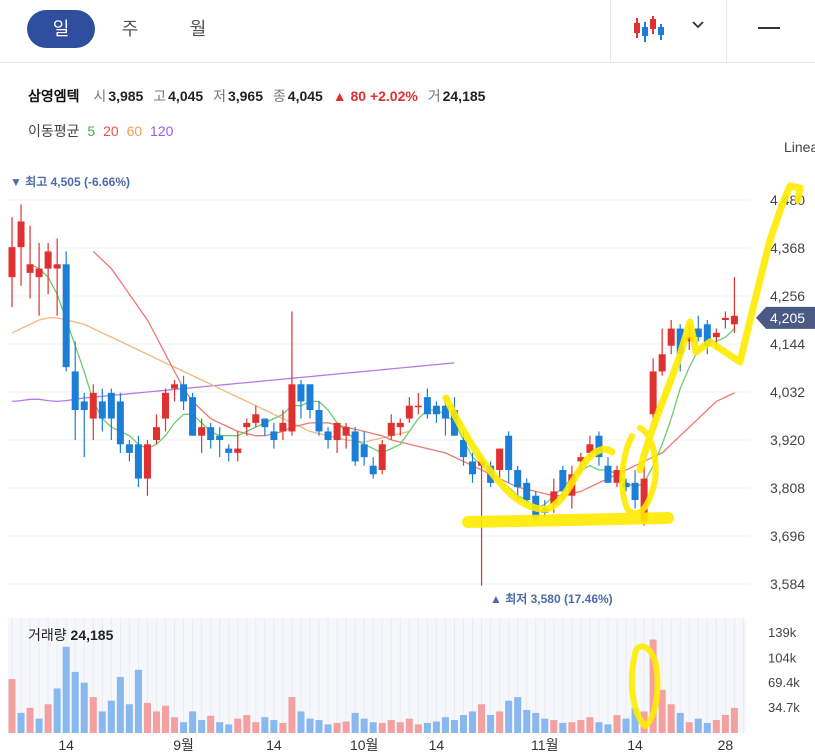 This screenshot has width=815, height=752. What do you see at coordinates (130, 29) in the screenshot?
I see `tab-week: 주` at bounding box center [130, 29].